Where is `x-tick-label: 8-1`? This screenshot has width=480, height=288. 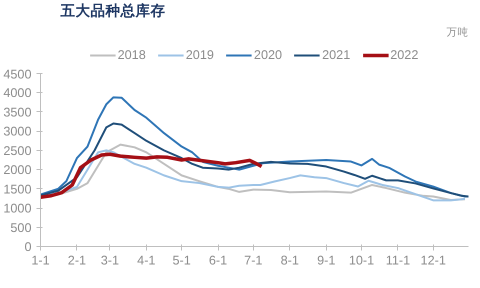 x-tick-label: 8-1 is located at coordinates (289, 261).